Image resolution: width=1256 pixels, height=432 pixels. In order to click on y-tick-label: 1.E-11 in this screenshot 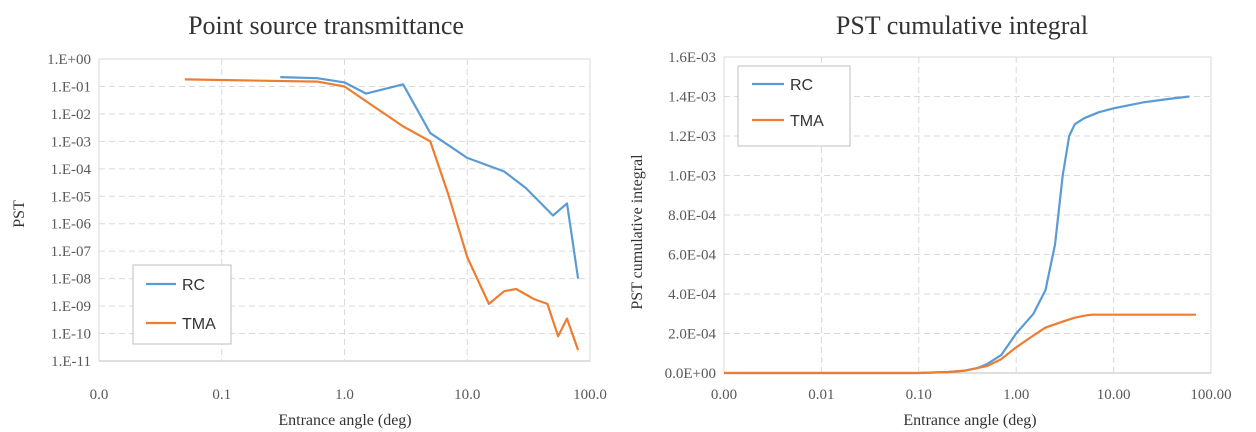, I will do `click(71, 362)`.